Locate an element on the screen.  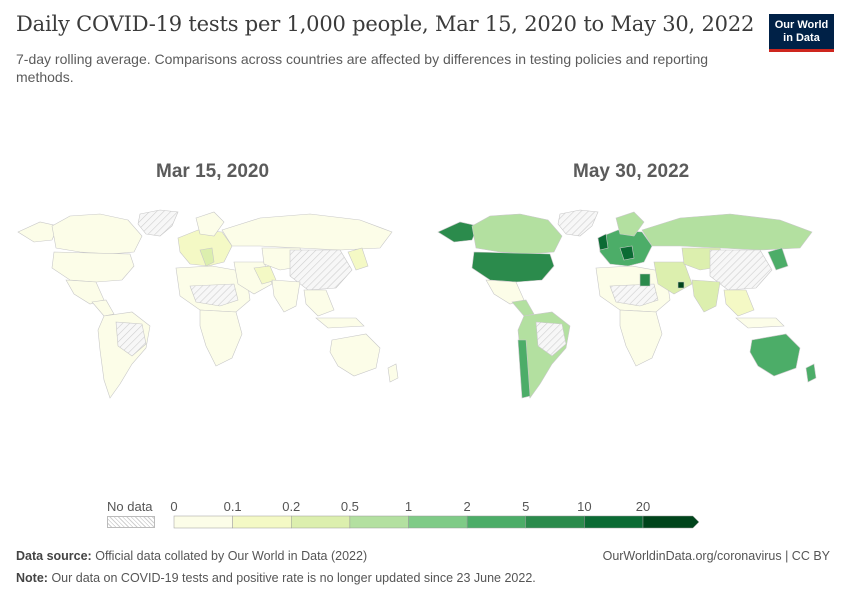
region-italy-left is located at coordinates (207, 257).